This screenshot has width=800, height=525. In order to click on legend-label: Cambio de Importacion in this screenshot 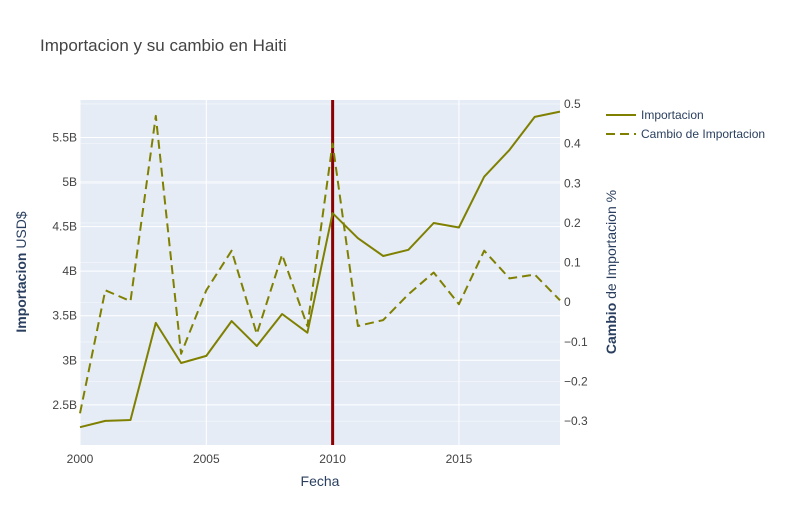, I will do `click(703, 134)`.